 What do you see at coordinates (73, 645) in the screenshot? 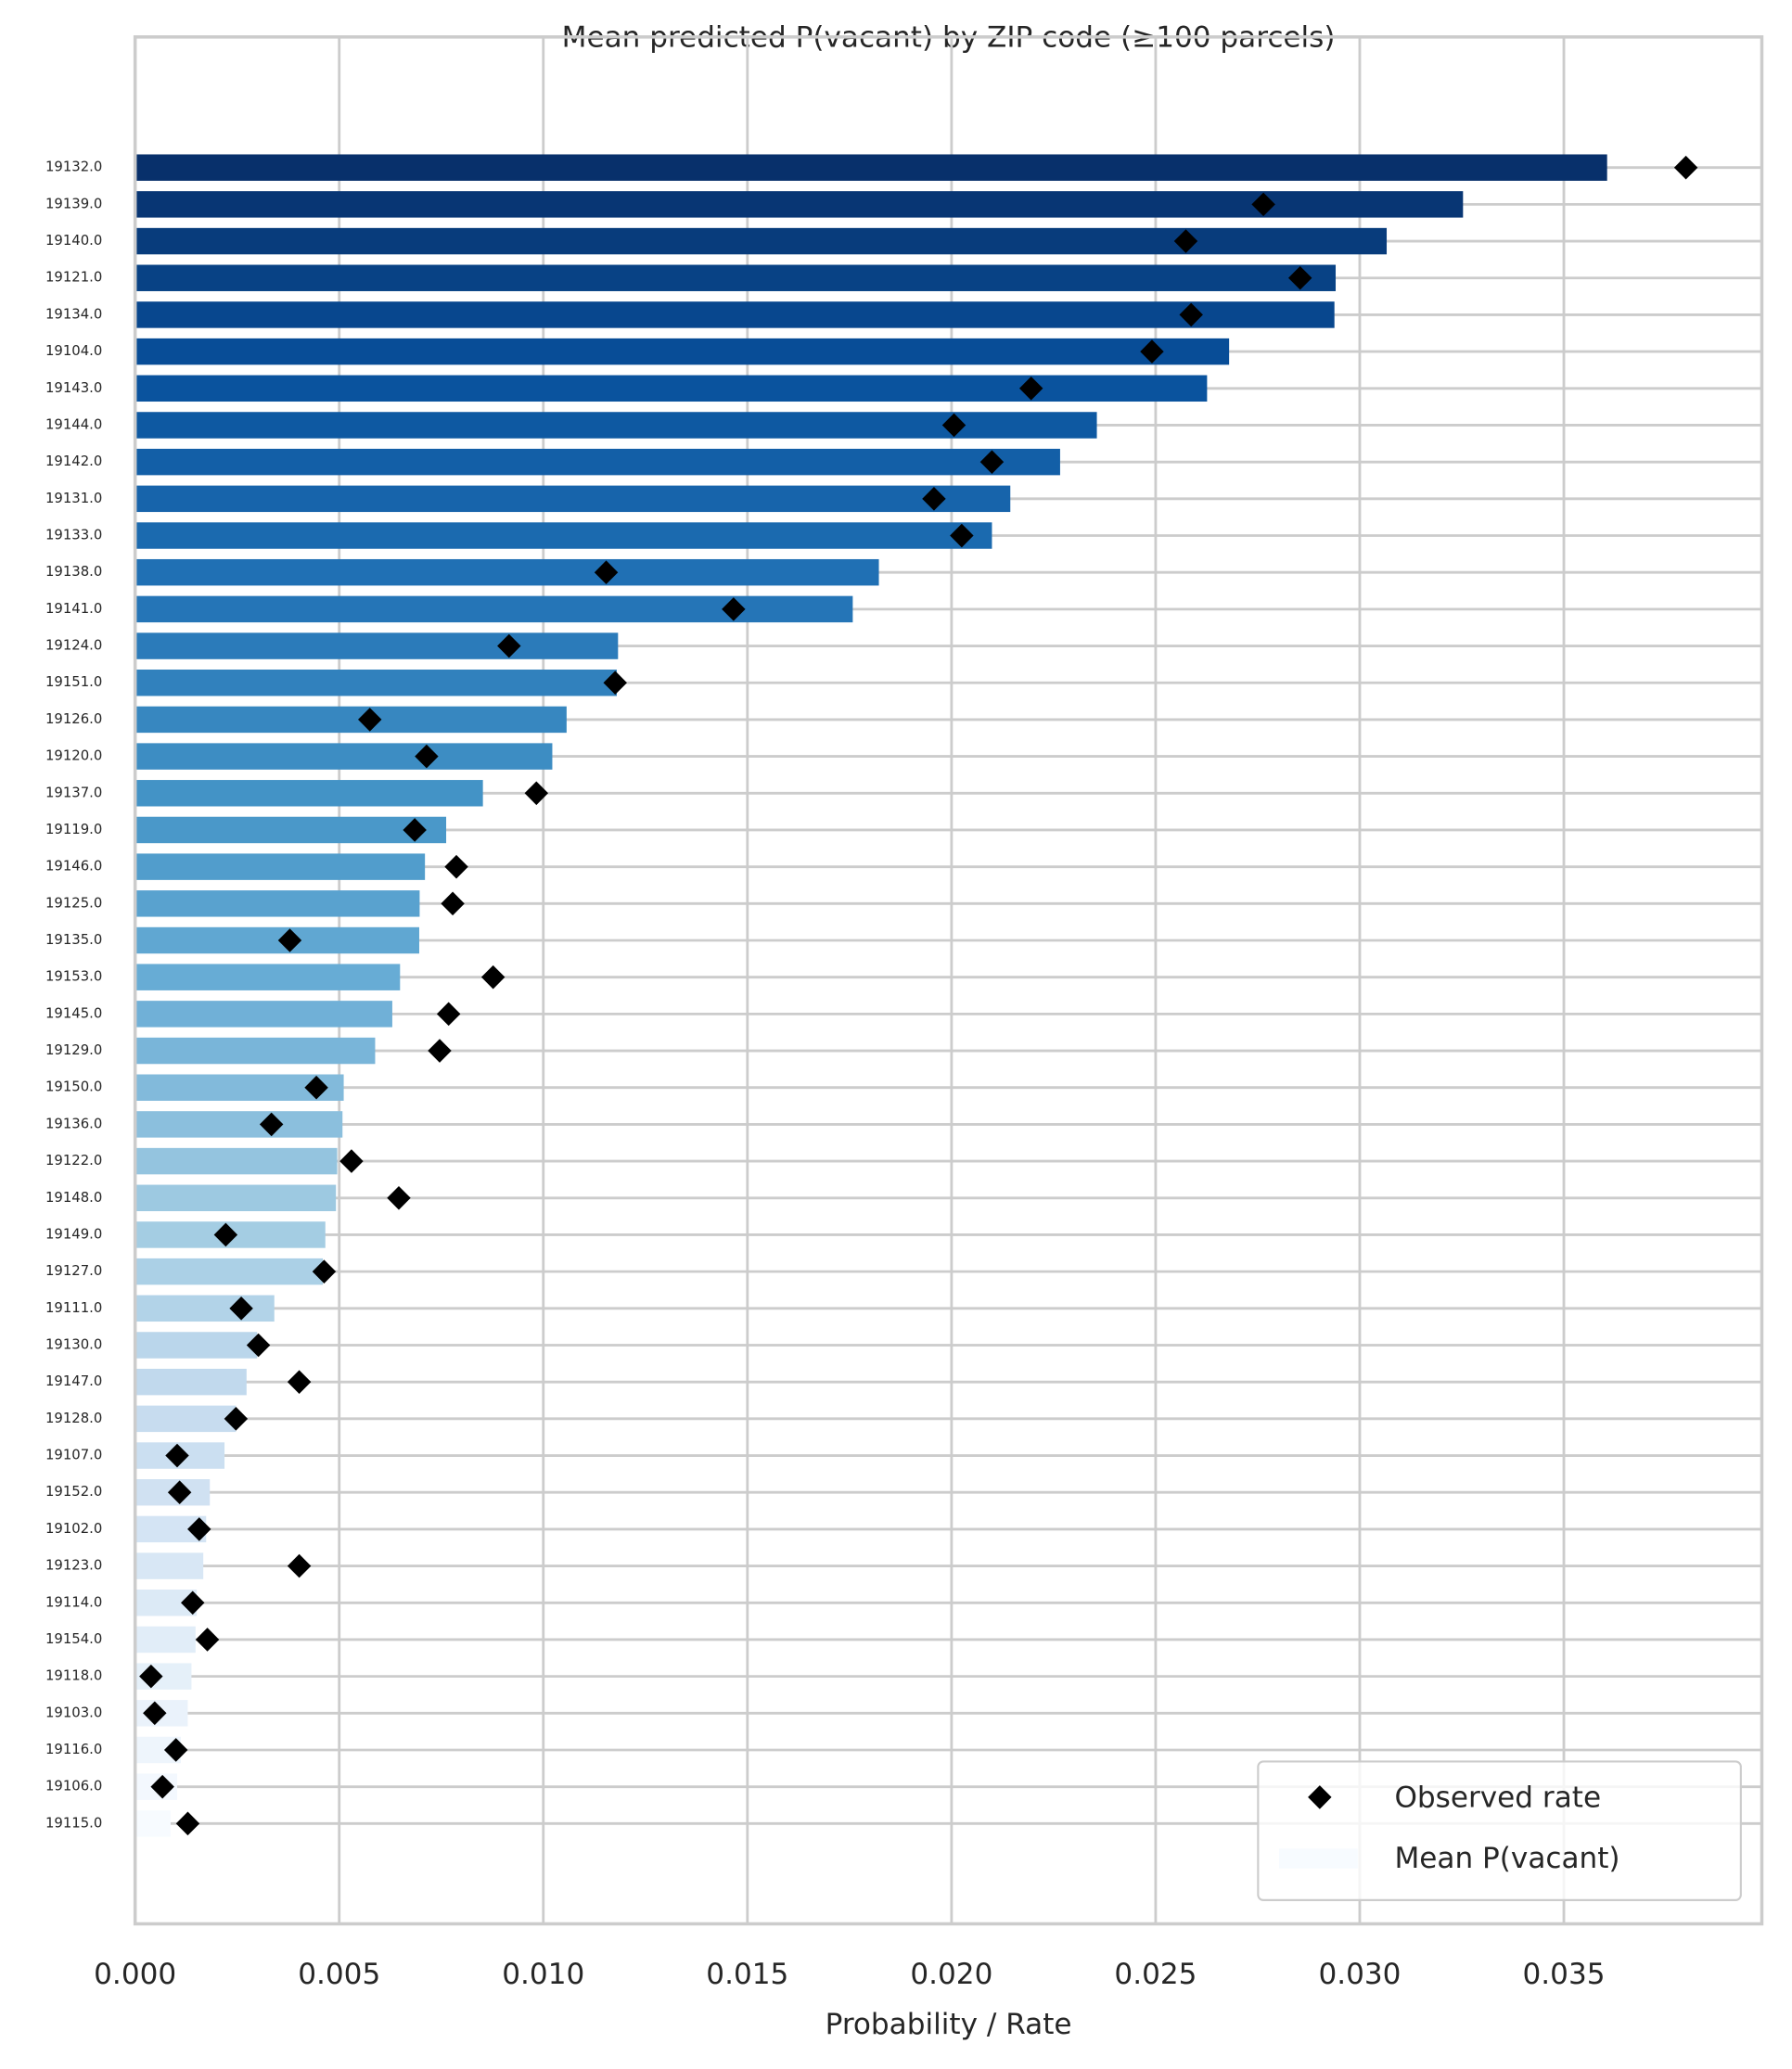
I see `y-tick-label: 19124.0` at bounding box center [73, 645].